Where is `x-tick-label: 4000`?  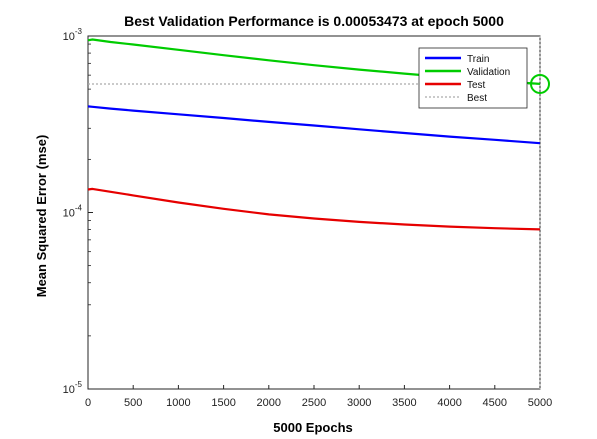 x-tick-label: 4000 is located at coordinates (449, 403).